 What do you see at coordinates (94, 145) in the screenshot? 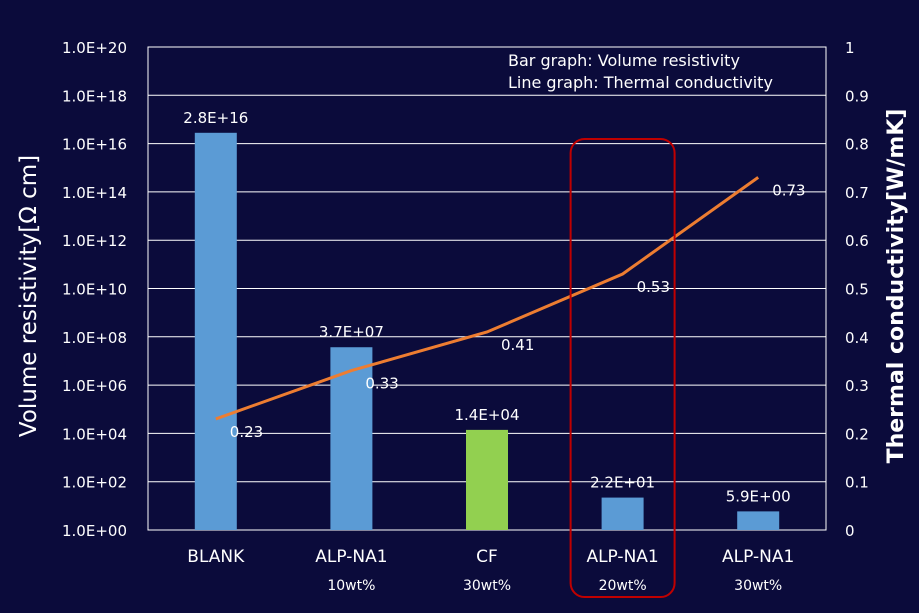
I see `left-tick-label: 1.0E+16` at bounding box center [94, 145].